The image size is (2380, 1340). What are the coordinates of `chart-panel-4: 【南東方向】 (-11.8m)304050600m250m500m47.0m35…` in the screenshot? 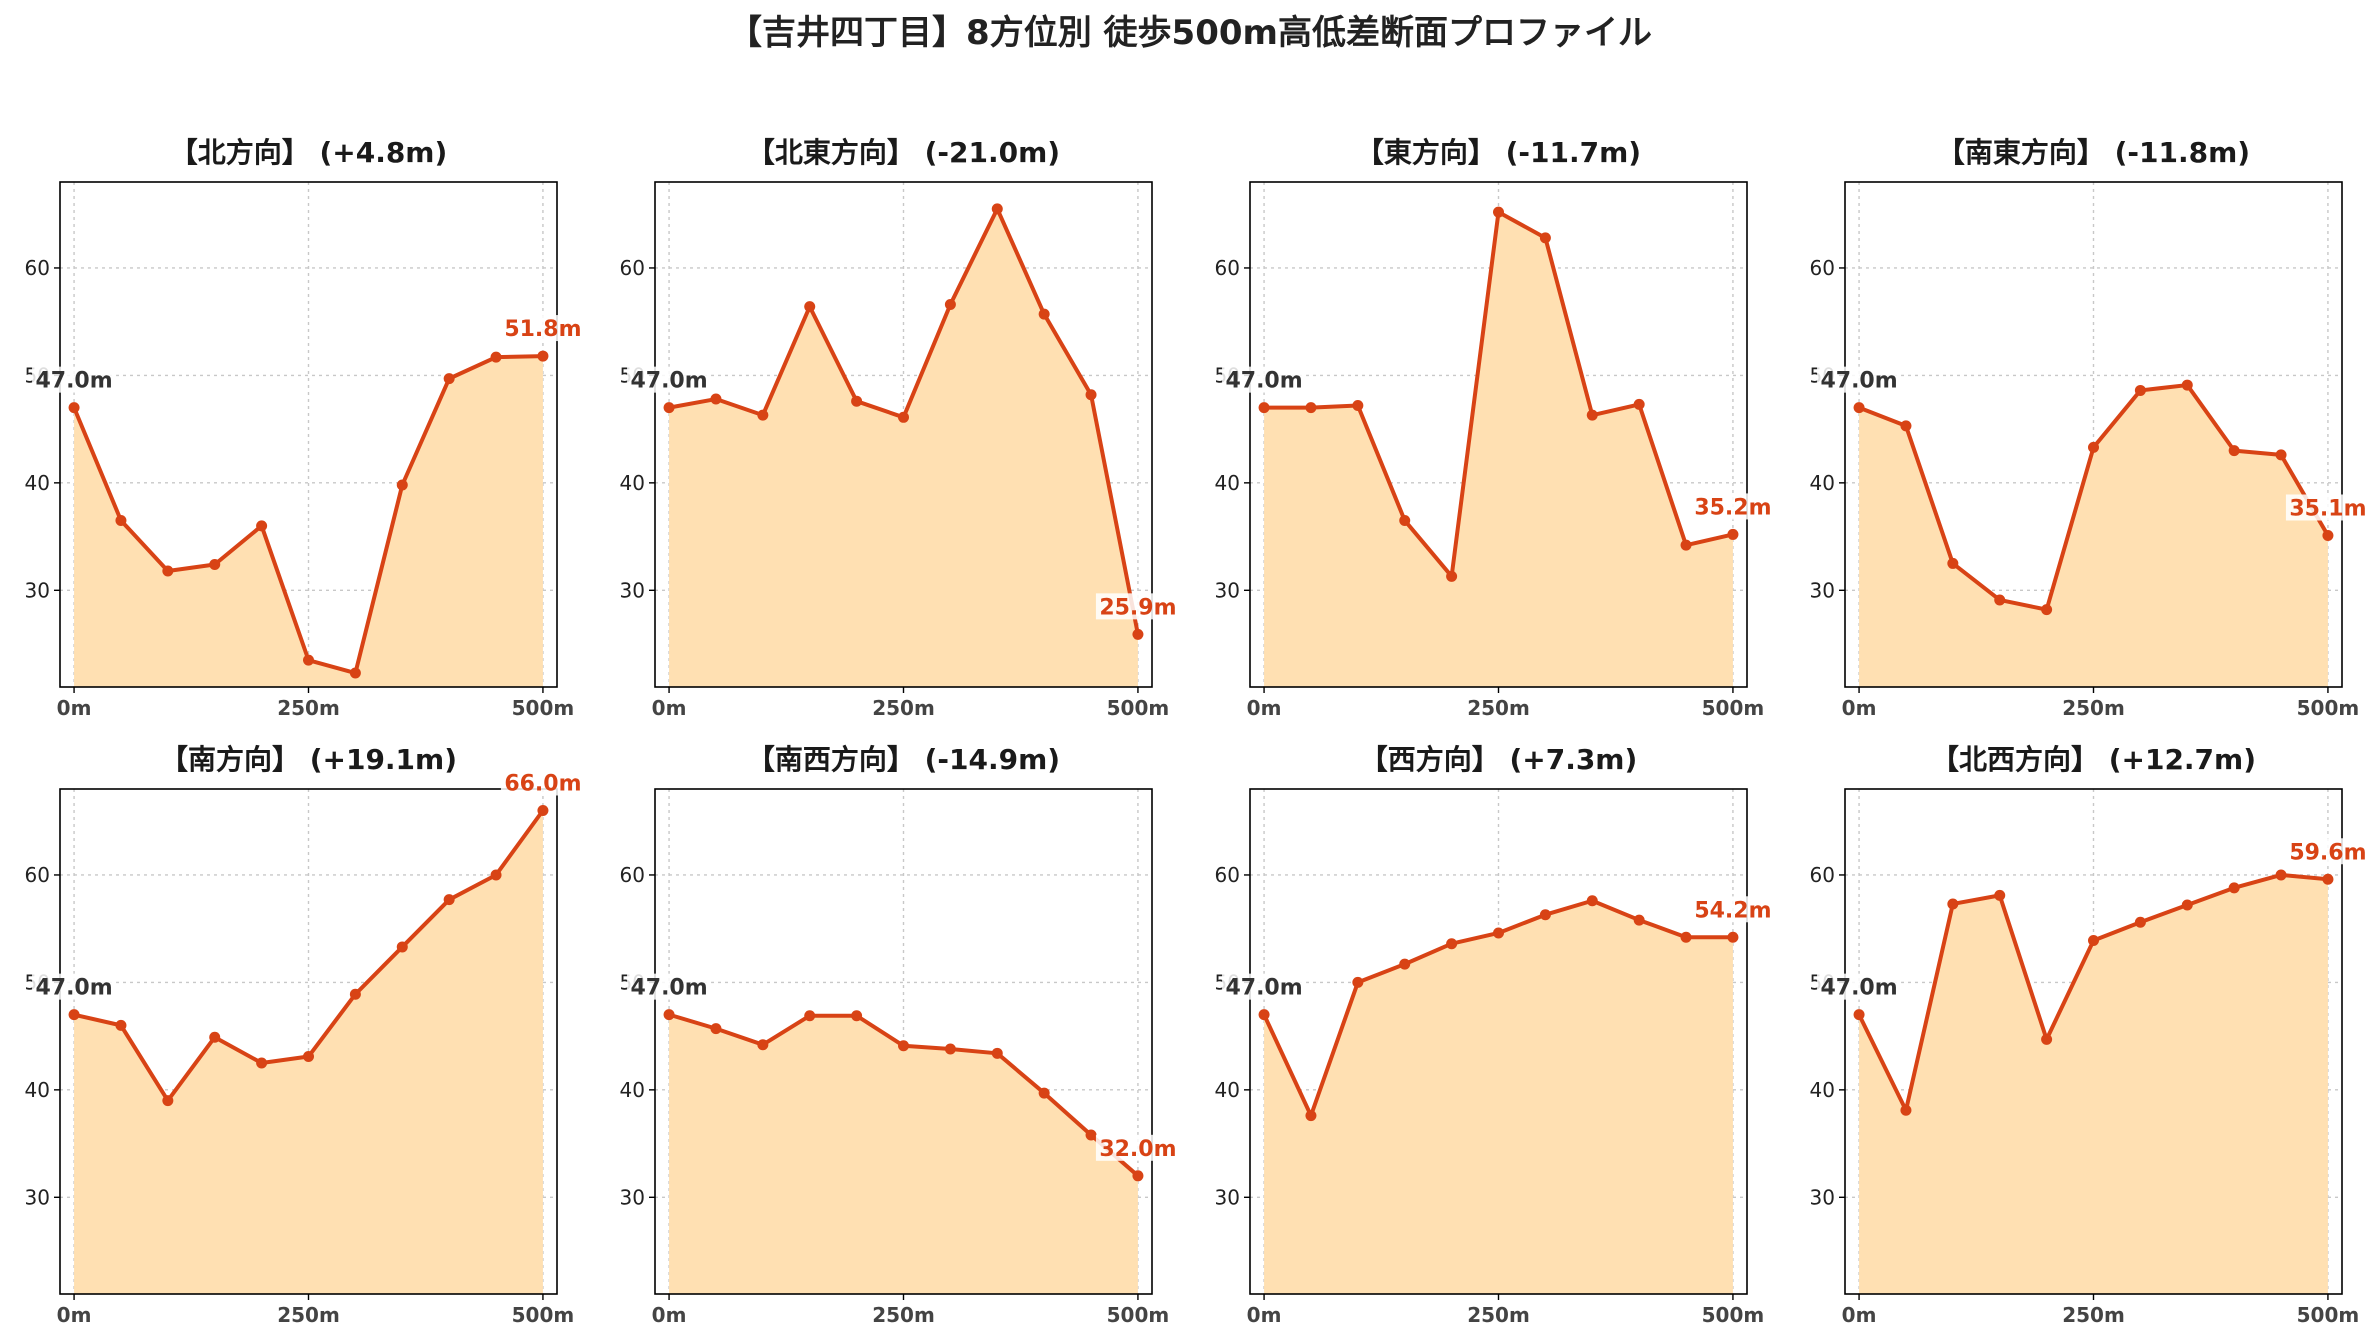 It's located at (2090, 428).